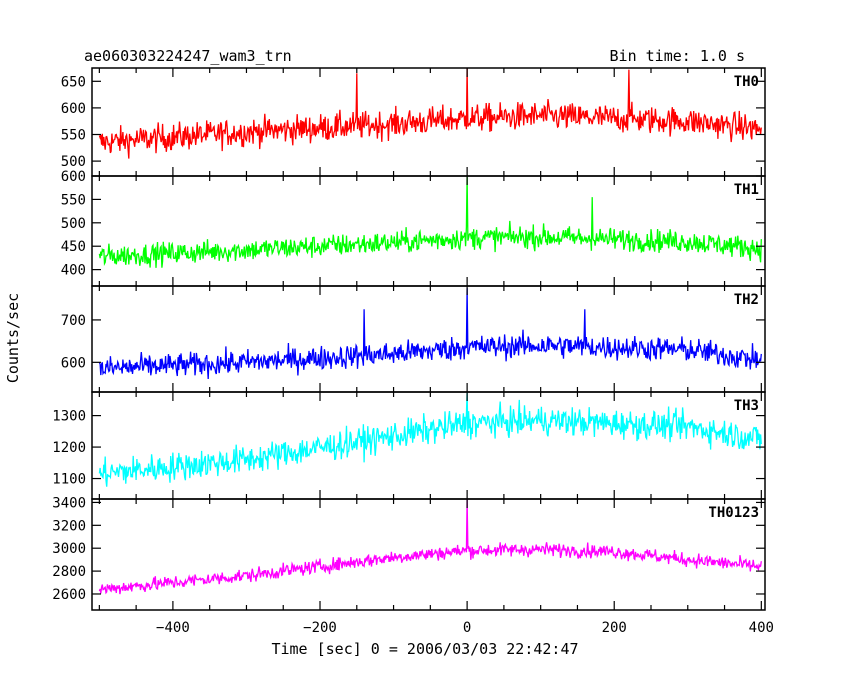  I want to click on panel-th0: 500 550 600 650 TH0, so click(413, 122).